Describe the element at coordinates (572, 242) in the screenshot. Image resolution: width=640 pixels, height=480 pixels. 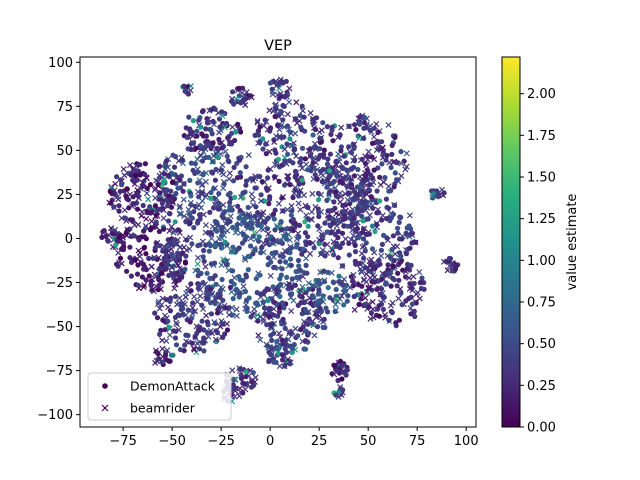
I see `colorbar-label: value estimate` at that location.